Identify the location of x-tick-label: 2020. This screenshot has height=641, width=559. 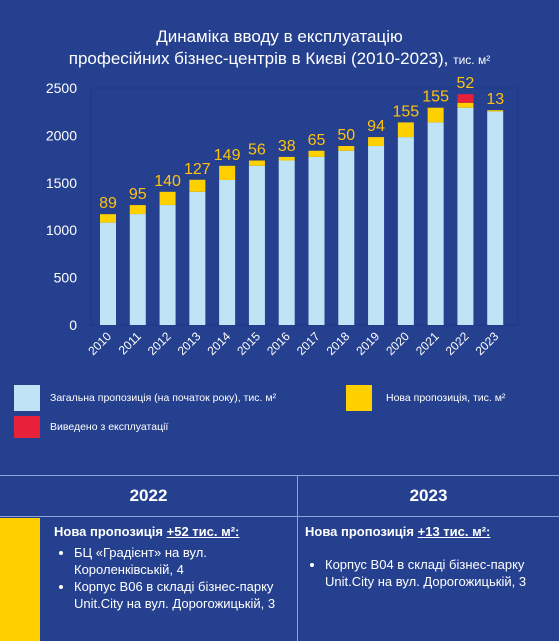
(397, 343).